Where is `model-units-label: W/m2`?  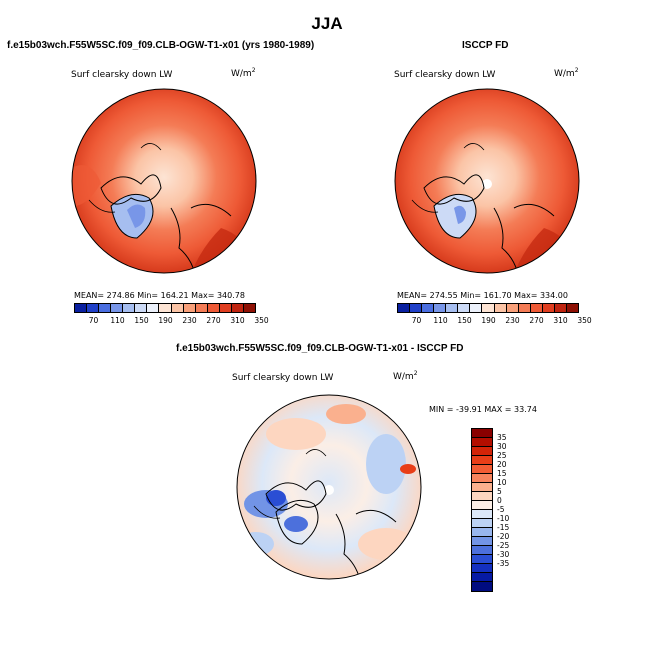 model-units-label: W/m2 is located at coordinates (243, 73).